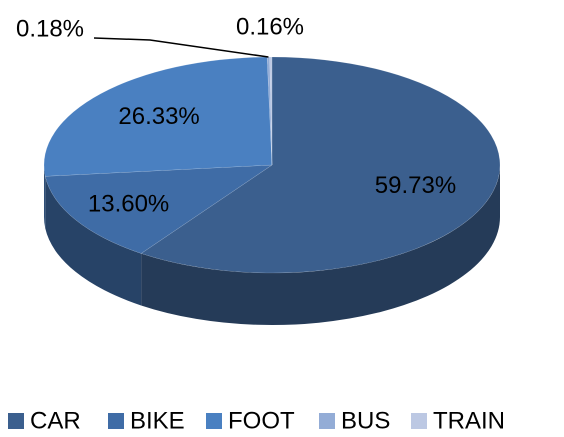 Image resolution: width=564 pixels, height=437 pixels. Describe the element at coordinates (181, 47) in the screenshot. I see `leader-line` at that location.